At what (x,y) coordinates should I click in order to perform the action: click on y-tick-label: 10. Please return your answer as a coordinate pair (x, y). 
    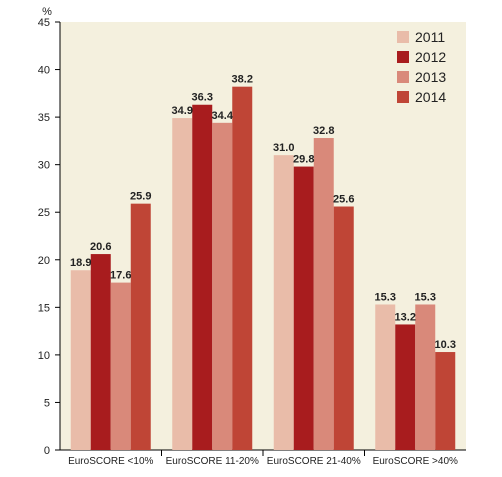
    Looking at the image, I should click on (44, 356).